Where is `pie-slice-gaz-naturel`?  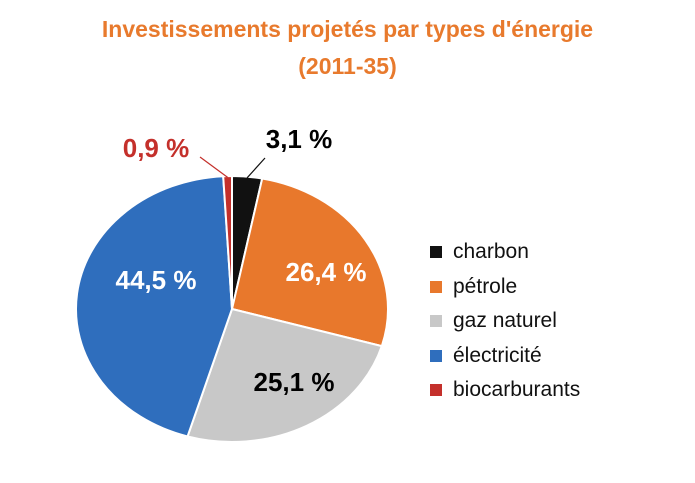
pie-slice-gaz-naturel is located at coordinates (285, 375).